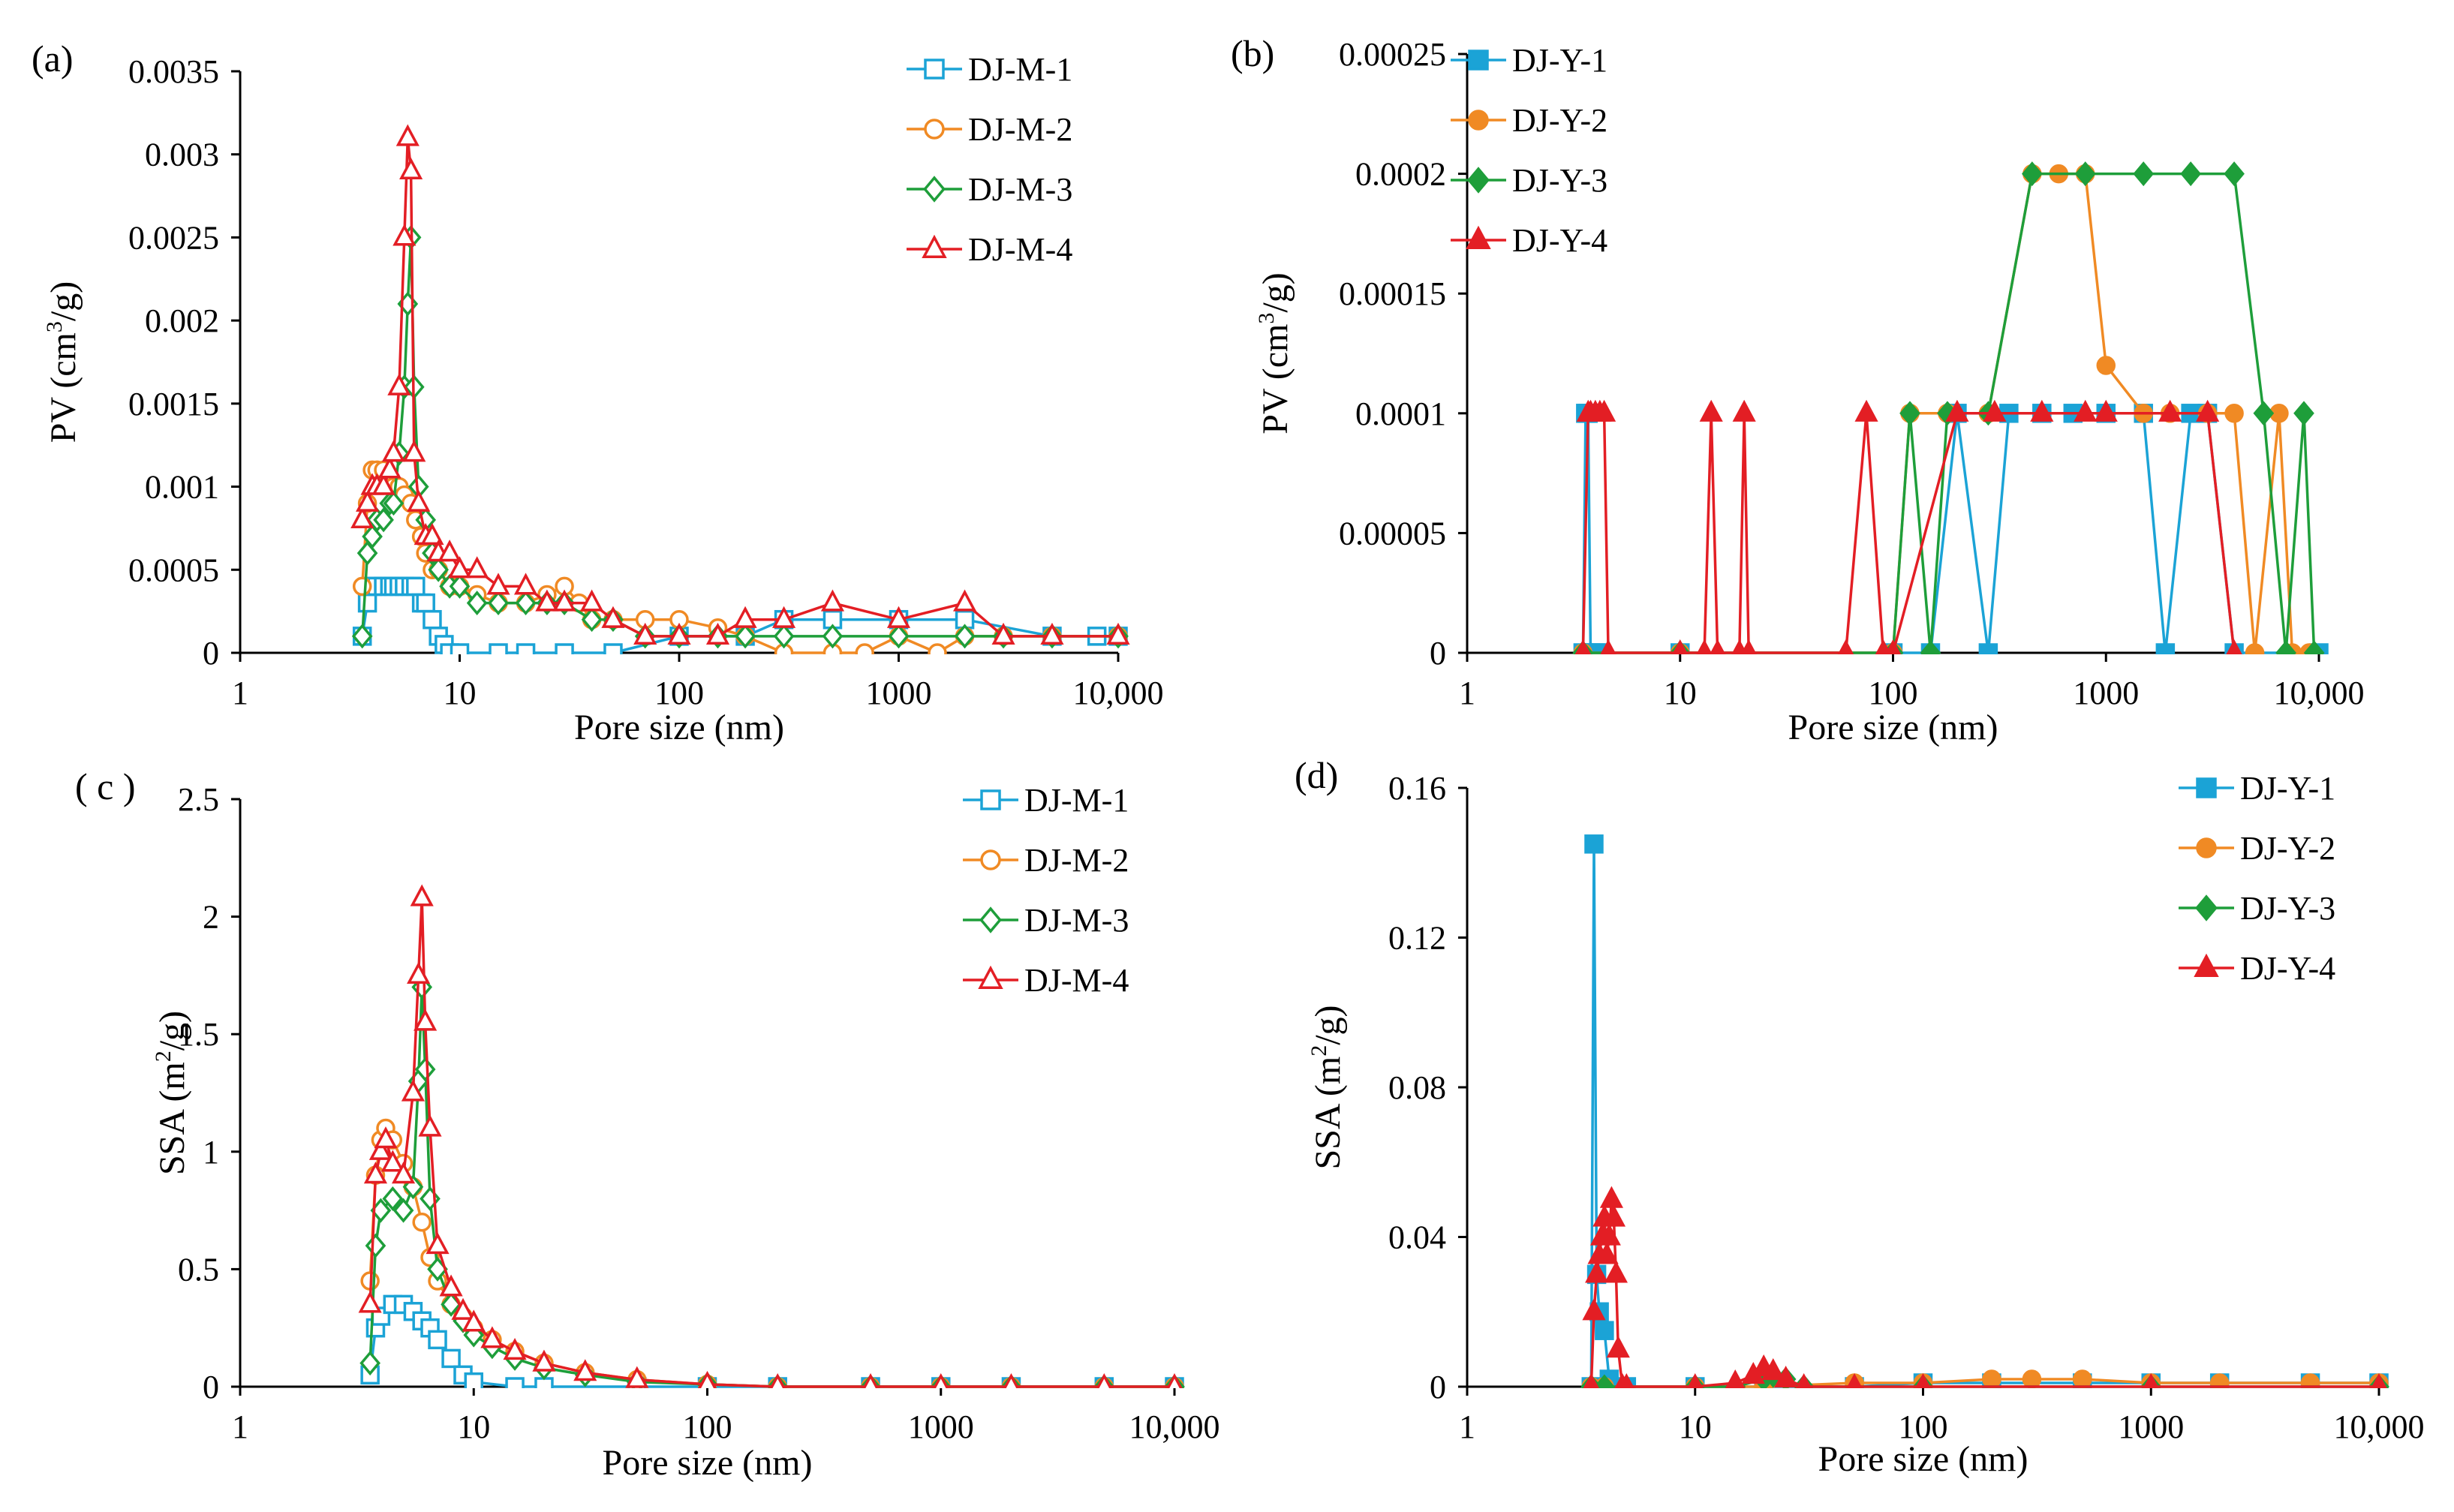  I want to click on y-tick-label: 0.00025, so click(1392, 55).